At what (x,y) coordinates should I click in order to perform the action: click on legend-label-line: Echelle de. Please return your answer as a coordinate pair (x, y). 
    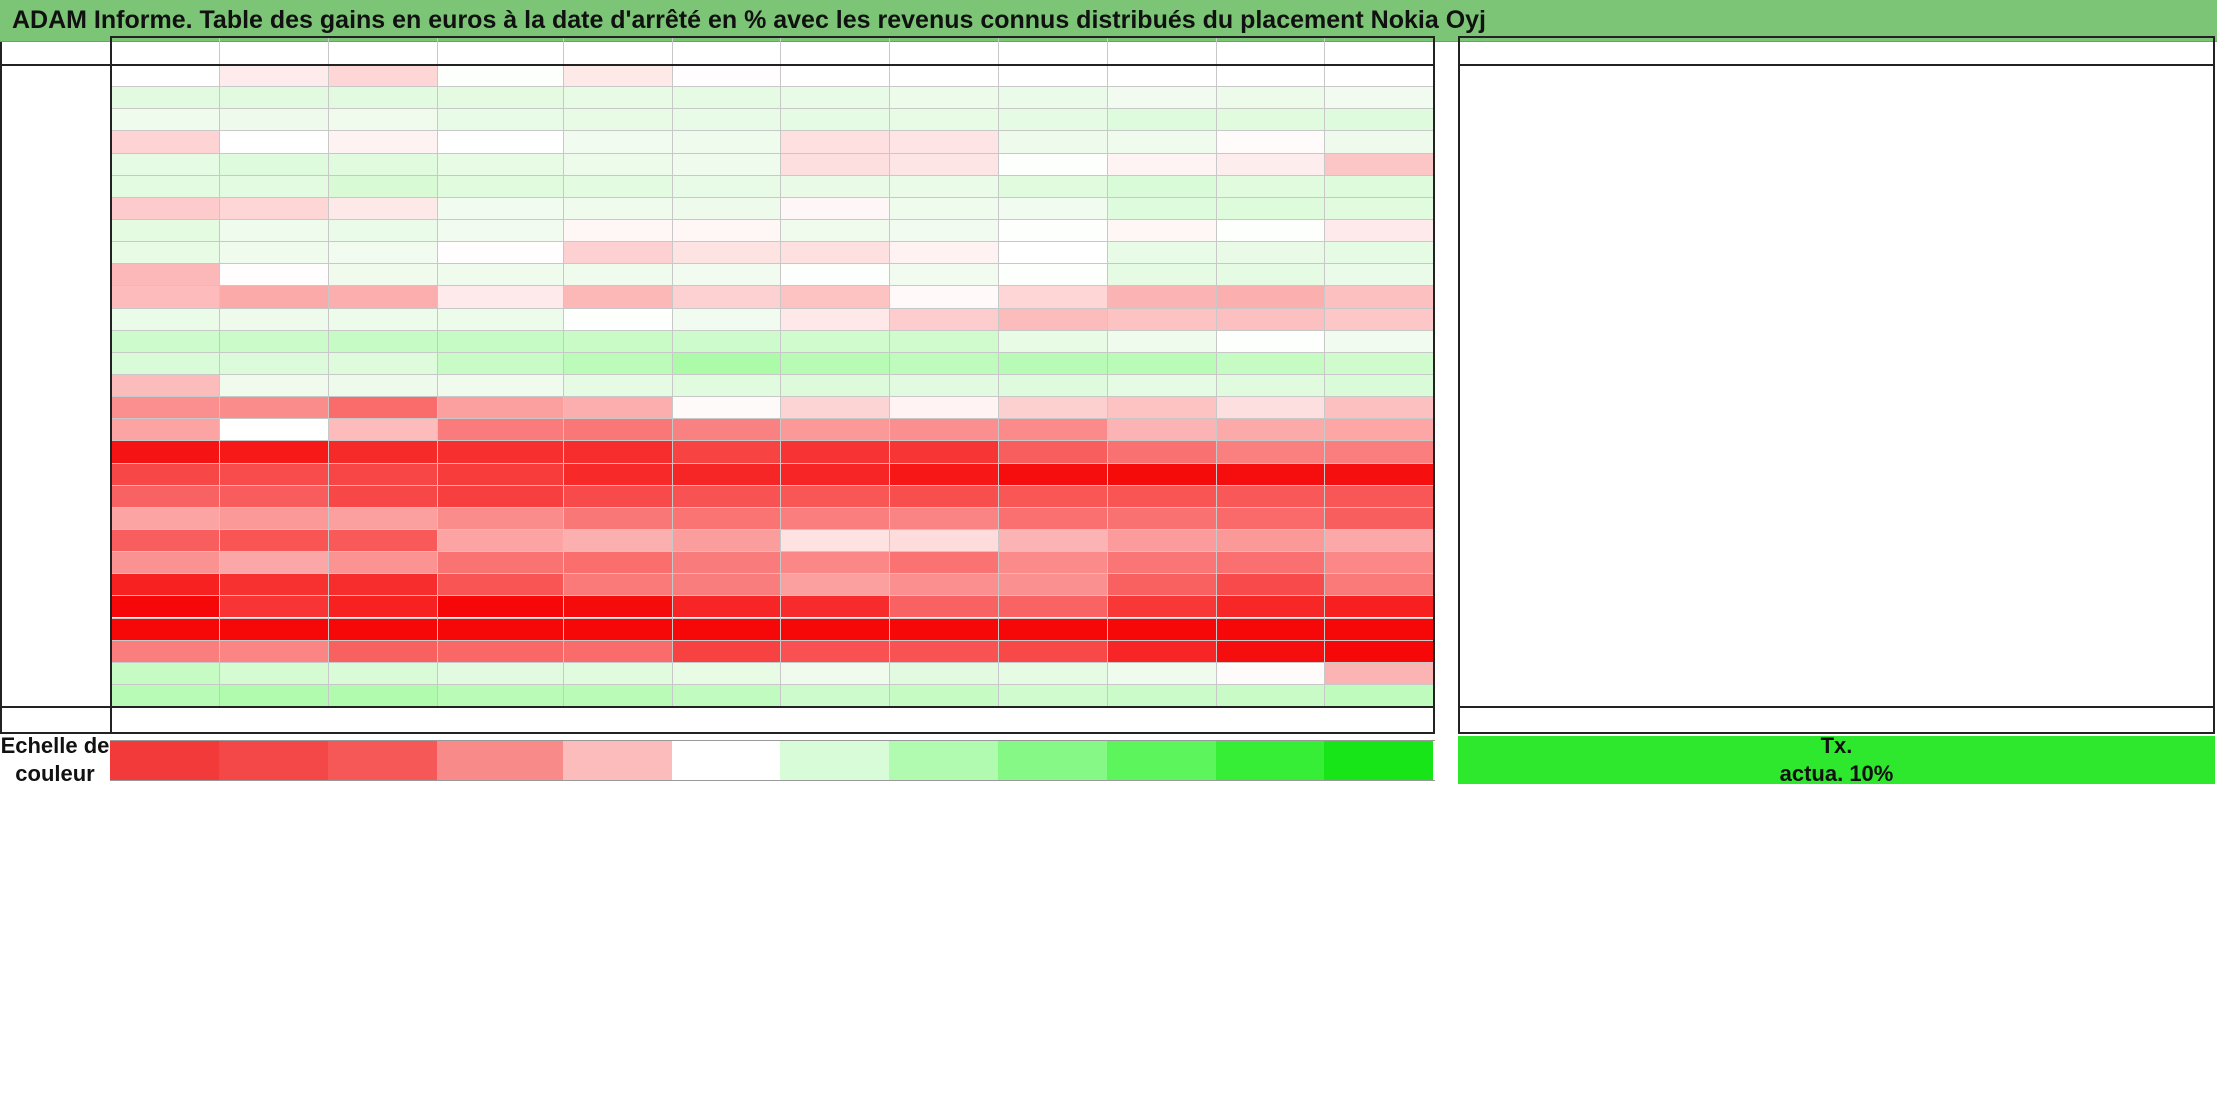
    Looking at the image, I should click on (55, 745).